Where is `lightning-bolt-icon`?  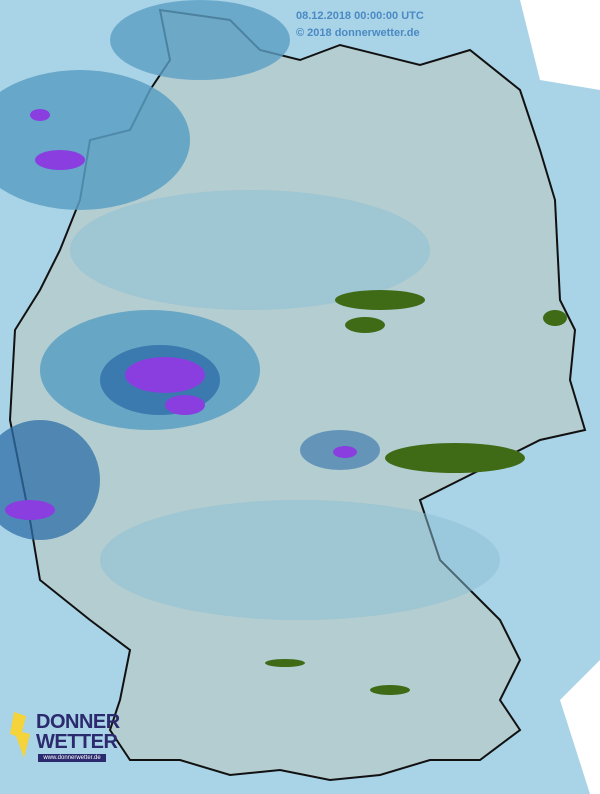 lightning-bolt-icon is located at coordinates (20, 735).